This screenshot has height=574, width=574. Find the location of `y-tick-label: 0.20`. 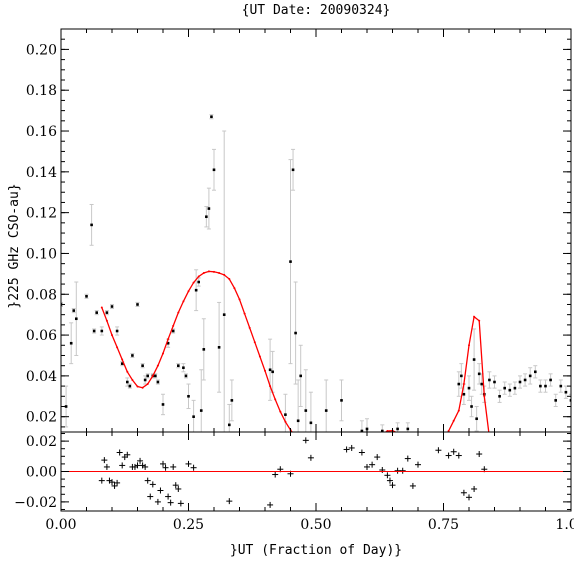

y-tick-label: 0.20 is located at coordinates (41, 50).